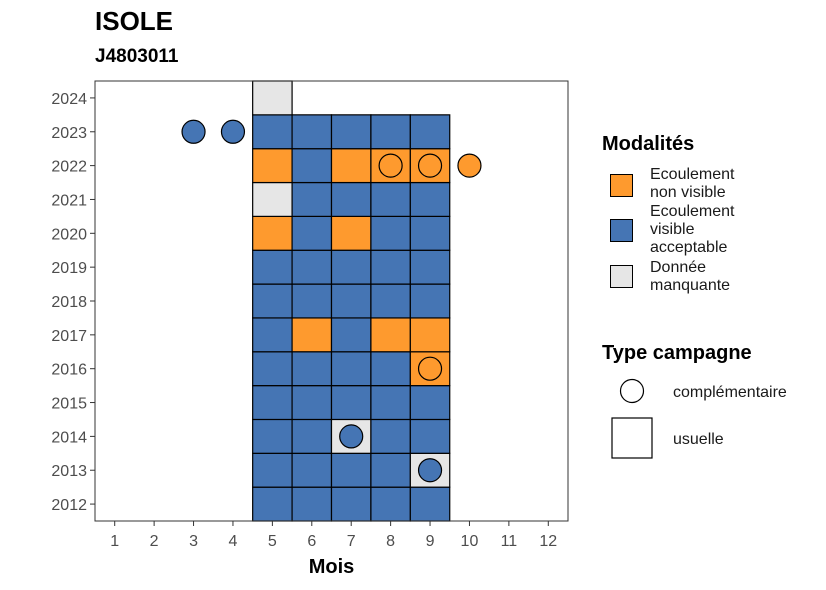  What do you see at coordinates (69, 370) in the screenshot?
I see `y-tick-label-2016: 2016` at bounding box center [69, 370].